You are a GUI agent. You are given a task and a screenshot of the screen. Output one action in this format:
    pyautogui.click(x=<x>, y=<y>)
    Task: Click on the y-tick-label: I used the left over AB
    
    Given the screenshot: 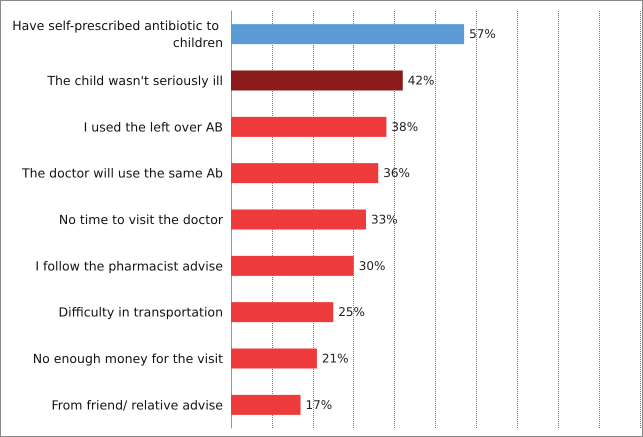 What is the action you would take?
    pyautogui.click(x=153, y=126)
    